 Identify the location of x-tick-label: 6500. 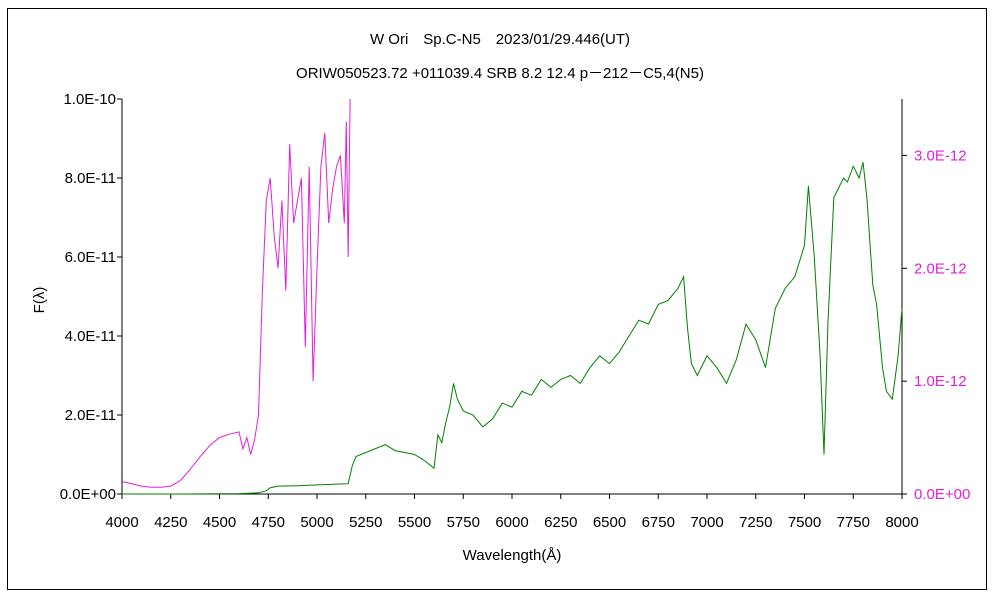
(609, 522).